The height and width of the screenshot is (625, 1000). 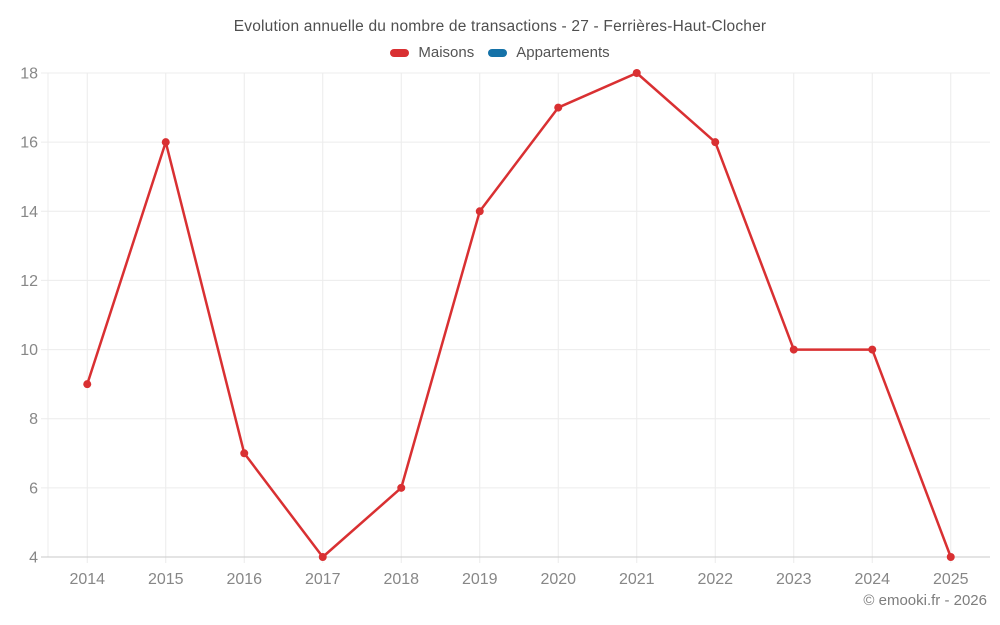 I want to click on y-tick-label: 4, so click(x=33, y=558).